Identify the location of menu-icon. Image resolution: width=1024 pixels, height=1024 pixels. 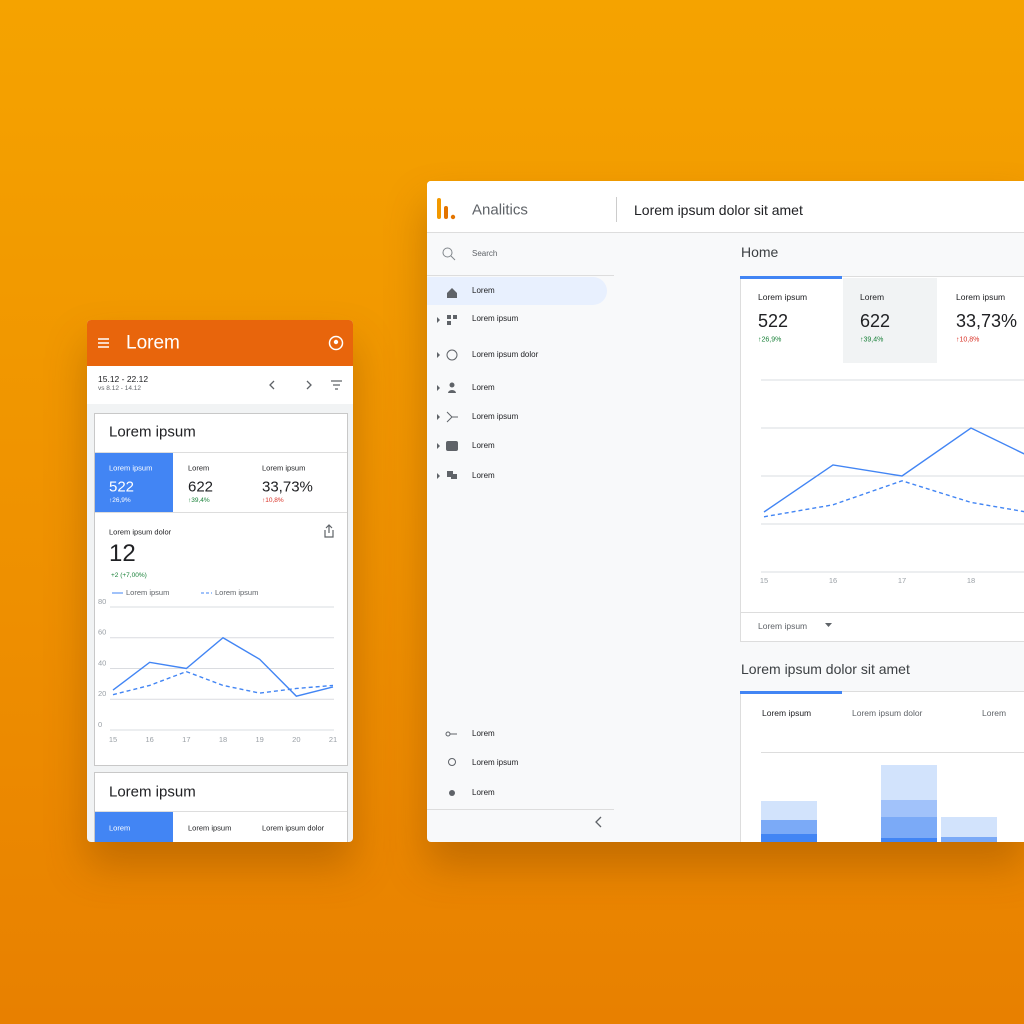
(104, 343).